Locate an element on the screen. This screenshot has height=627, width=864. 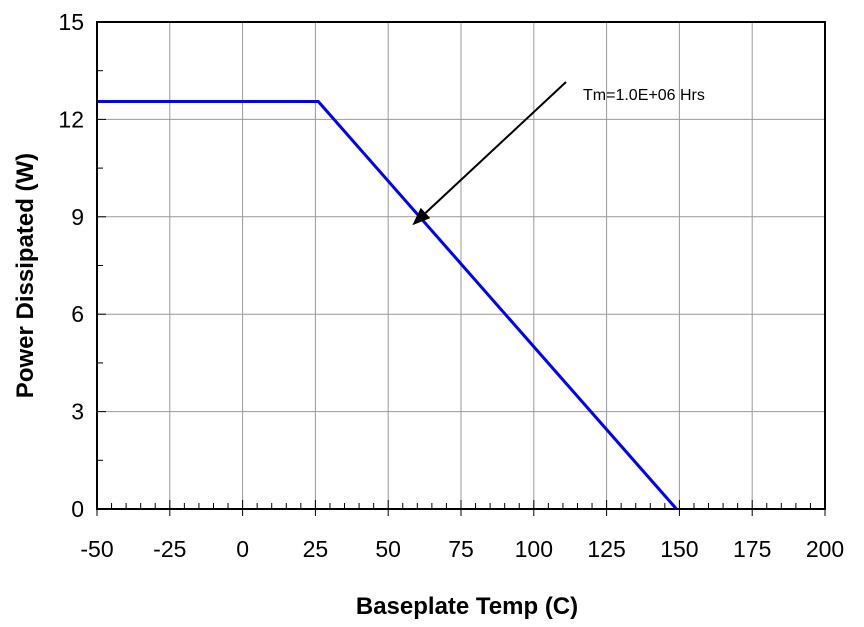
x-tick-label: 25 is located at coordinates (316, 549).